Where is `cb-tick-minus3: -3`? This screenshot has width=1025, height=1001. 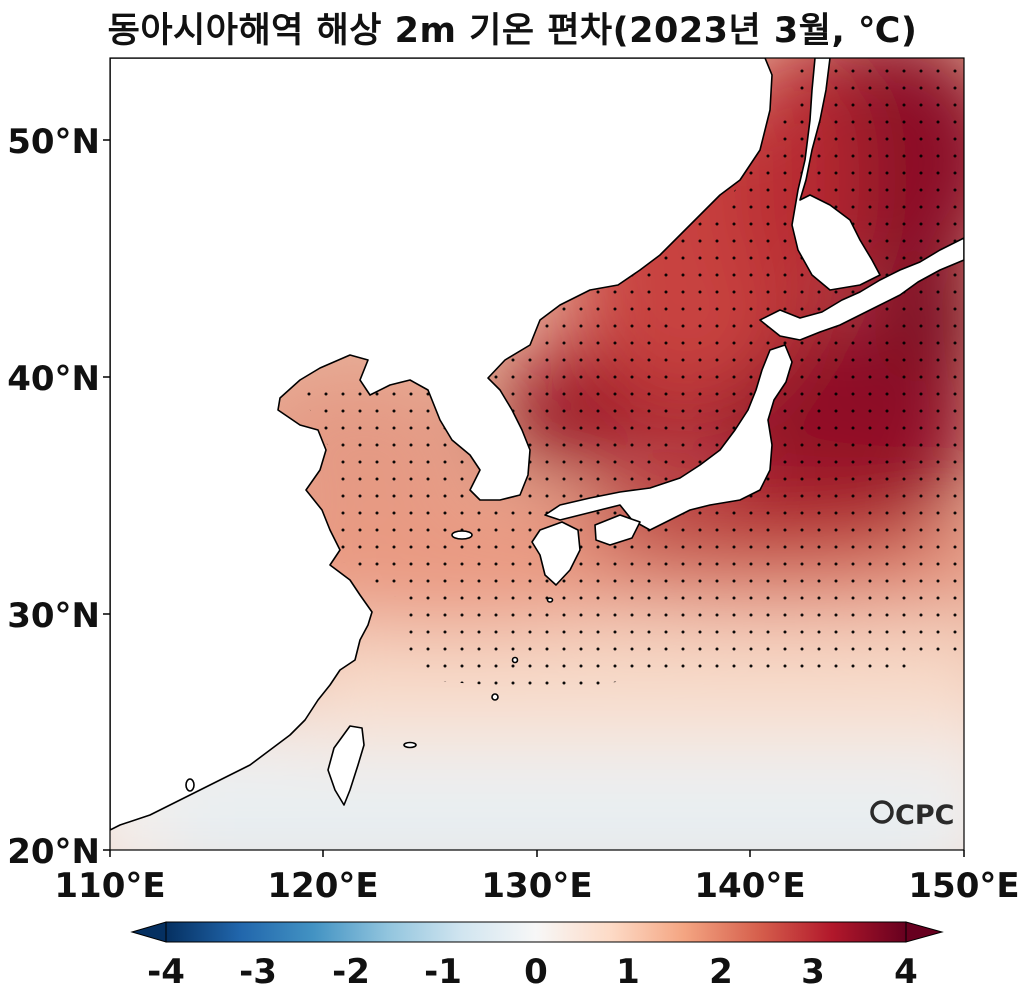
cb-tick-minus3: -3 is located at coordinates (258, 972).